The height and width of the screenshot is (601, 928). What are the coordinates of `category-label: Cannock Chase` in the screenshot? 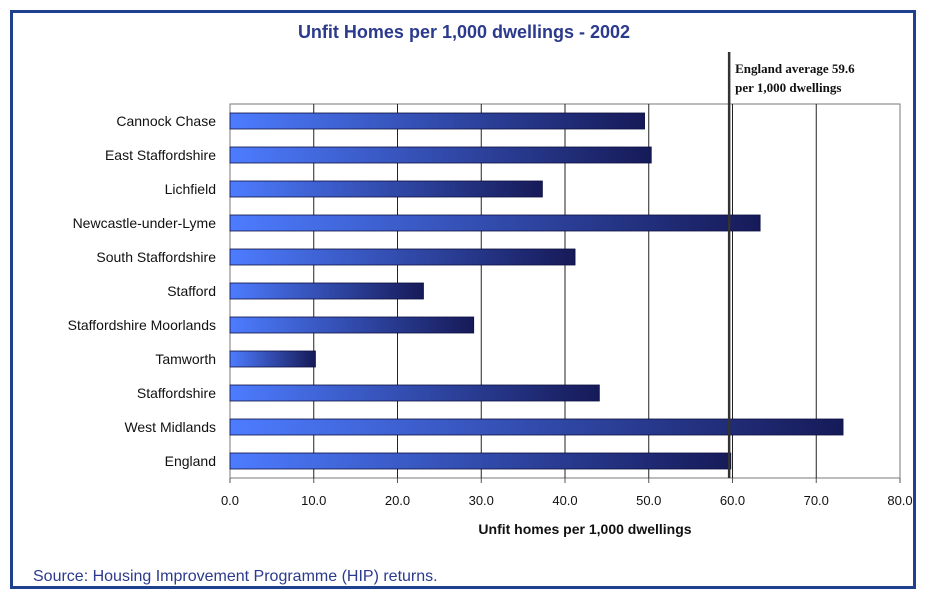 It's located at (166, 121).